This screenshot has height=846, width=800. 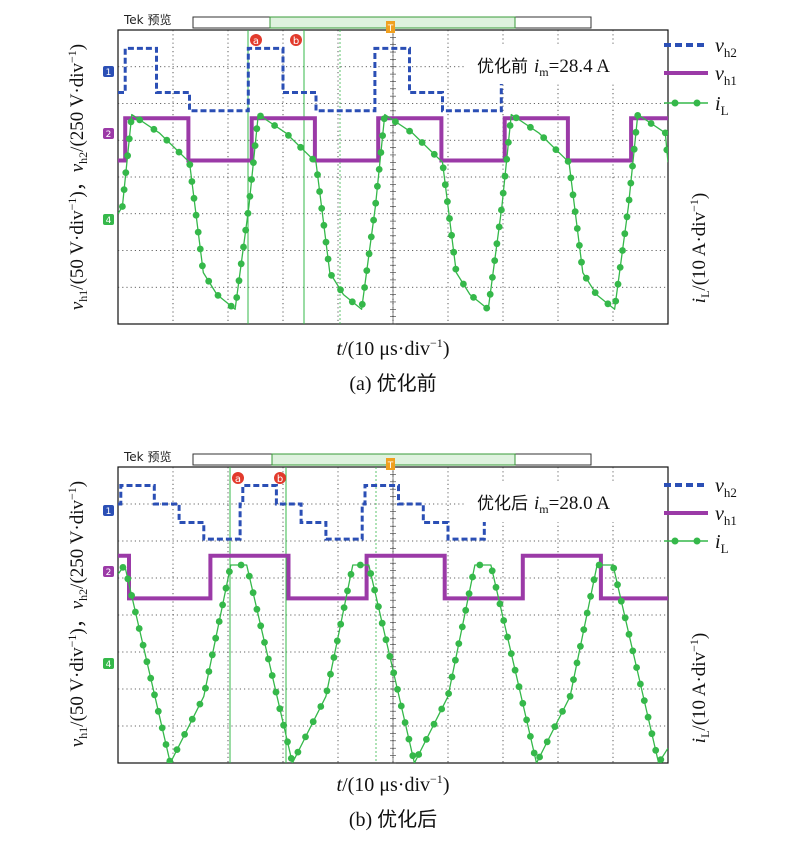 I want to click on channel-2-label-a: 2, so click(x=109, y=135).